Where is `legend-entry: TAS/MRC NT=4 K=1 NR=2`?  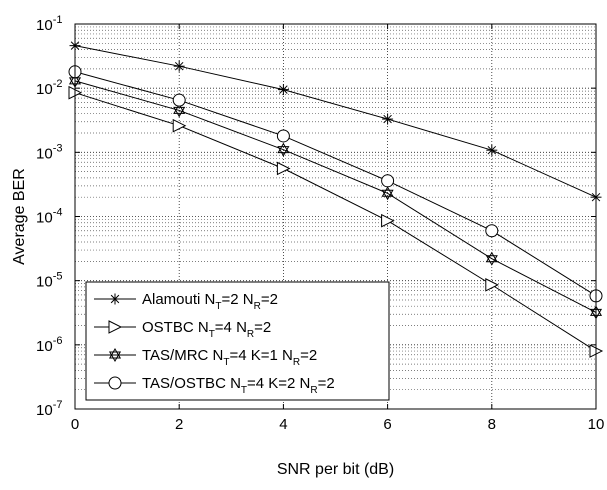
legend-entry: TAS/MRC NT=4 K=1 NR=2 is located at coordinates (205, 357).